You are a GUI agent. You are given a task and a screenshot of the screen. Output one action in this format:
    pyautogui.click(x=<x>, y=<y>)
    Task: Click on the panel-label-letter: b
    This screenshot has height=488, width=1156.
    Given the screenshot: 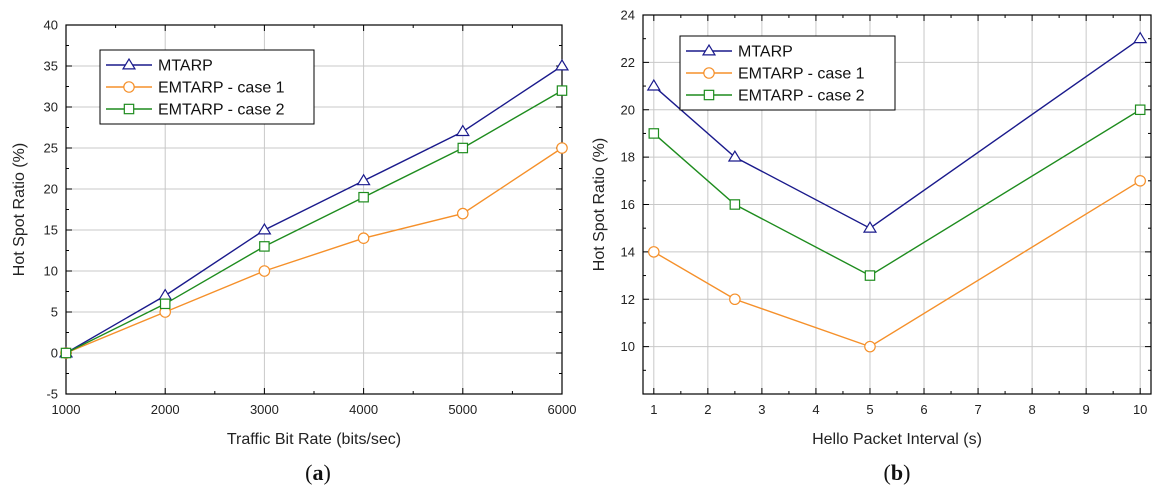 What is the action you would take?
    pyautogui.click(x=897, y=472)
    